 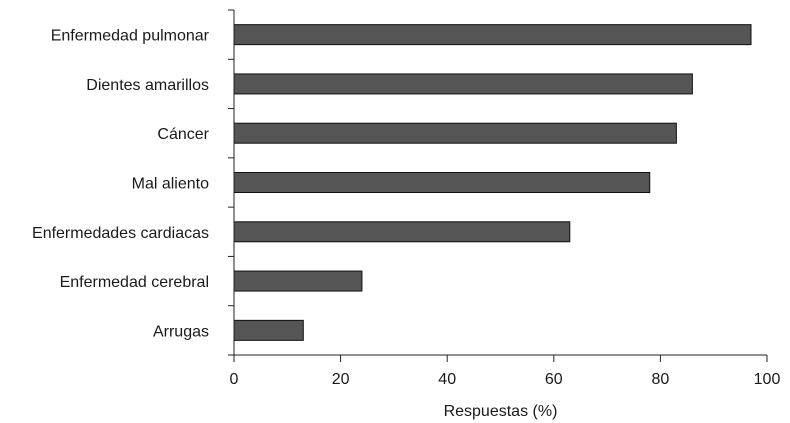 I want to click on x-axis-title: Respuestas (%), so click(x=501, y=411).